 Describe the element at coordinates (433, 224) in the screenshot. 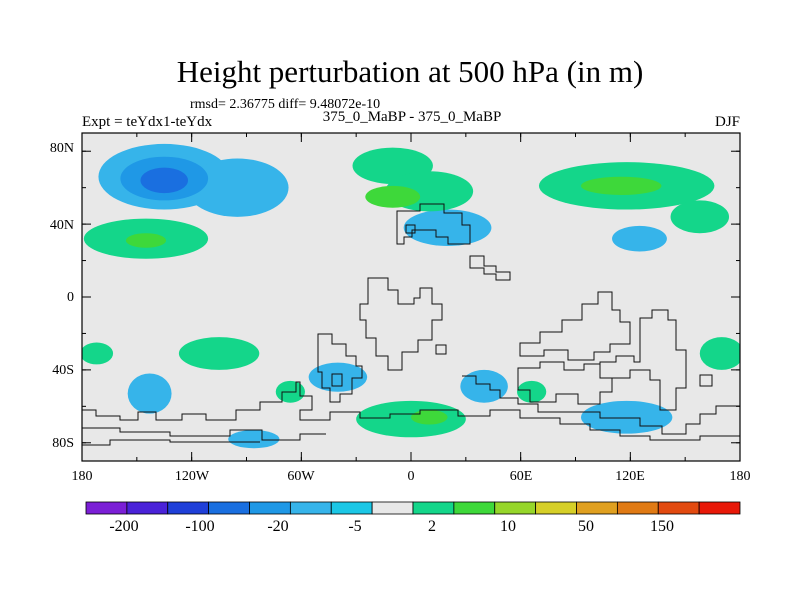

I see `coastline-europe-asia` at that location.